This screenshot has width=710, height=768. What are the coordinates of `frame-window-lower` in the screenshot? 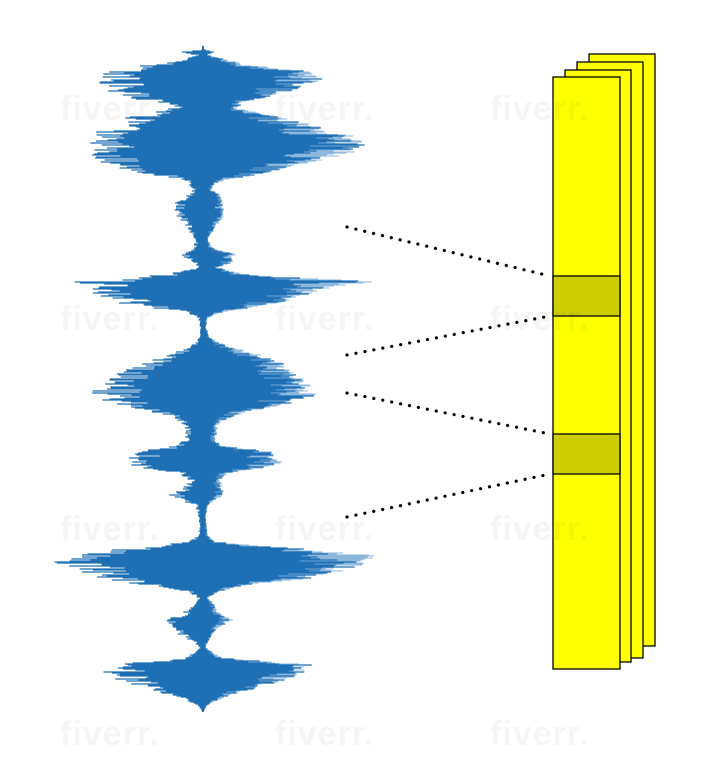 It's located at (586, 454).